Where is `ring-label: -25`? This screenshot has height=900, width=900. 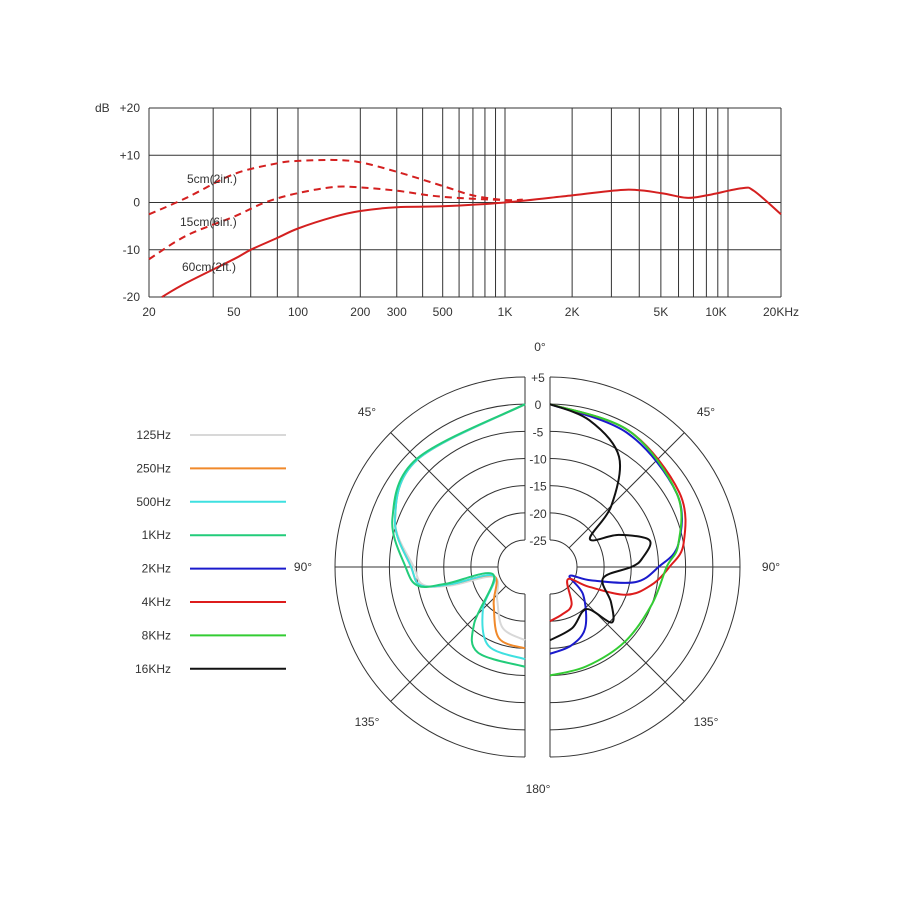 ring-label: -25 is located at coordinates (538, 541).